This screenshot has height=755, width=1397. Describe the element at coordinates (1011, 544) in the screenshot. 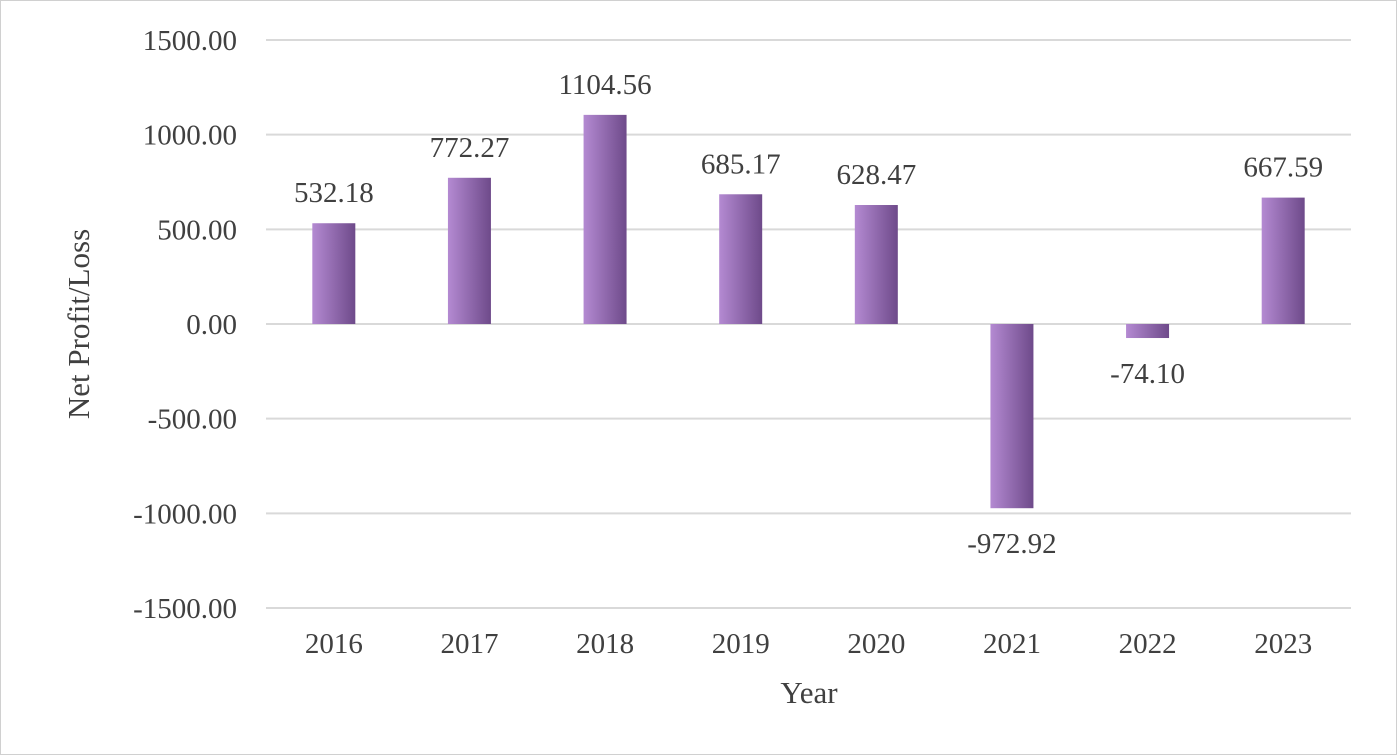

I see `data-label: -972.92` at that location.